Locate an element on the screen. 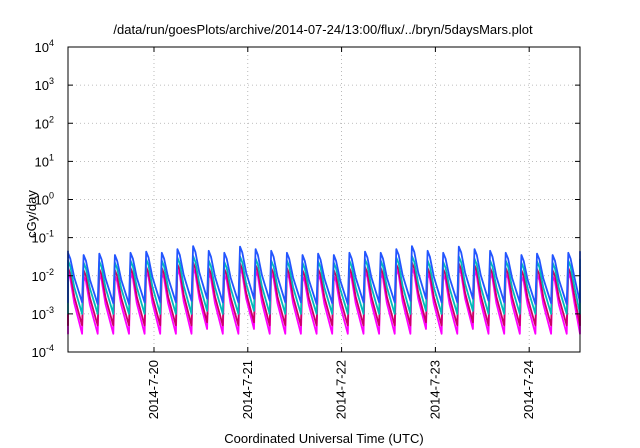  y-tick-label: 10⁻⁴ is located at coordinates (43, 351).